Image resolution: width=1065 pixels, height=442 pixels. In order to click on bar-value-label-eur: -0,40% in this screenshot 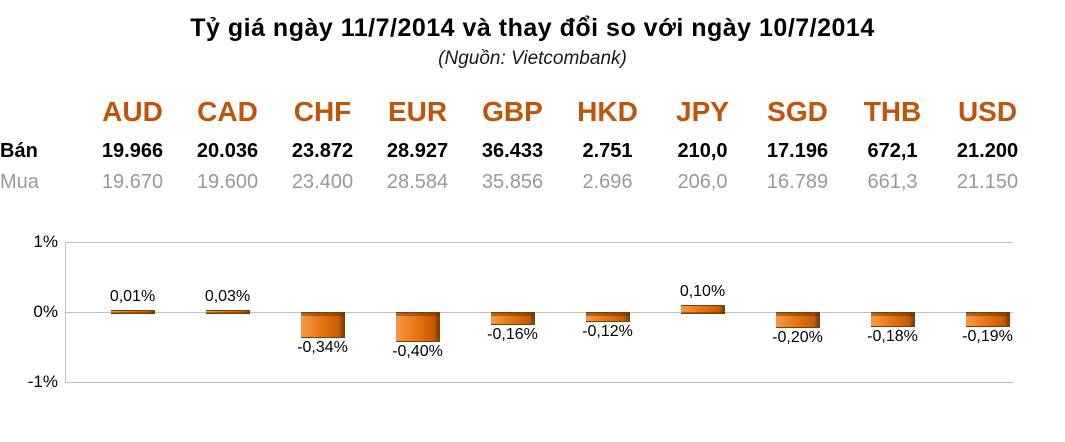, I will do `click(417, 351)`.